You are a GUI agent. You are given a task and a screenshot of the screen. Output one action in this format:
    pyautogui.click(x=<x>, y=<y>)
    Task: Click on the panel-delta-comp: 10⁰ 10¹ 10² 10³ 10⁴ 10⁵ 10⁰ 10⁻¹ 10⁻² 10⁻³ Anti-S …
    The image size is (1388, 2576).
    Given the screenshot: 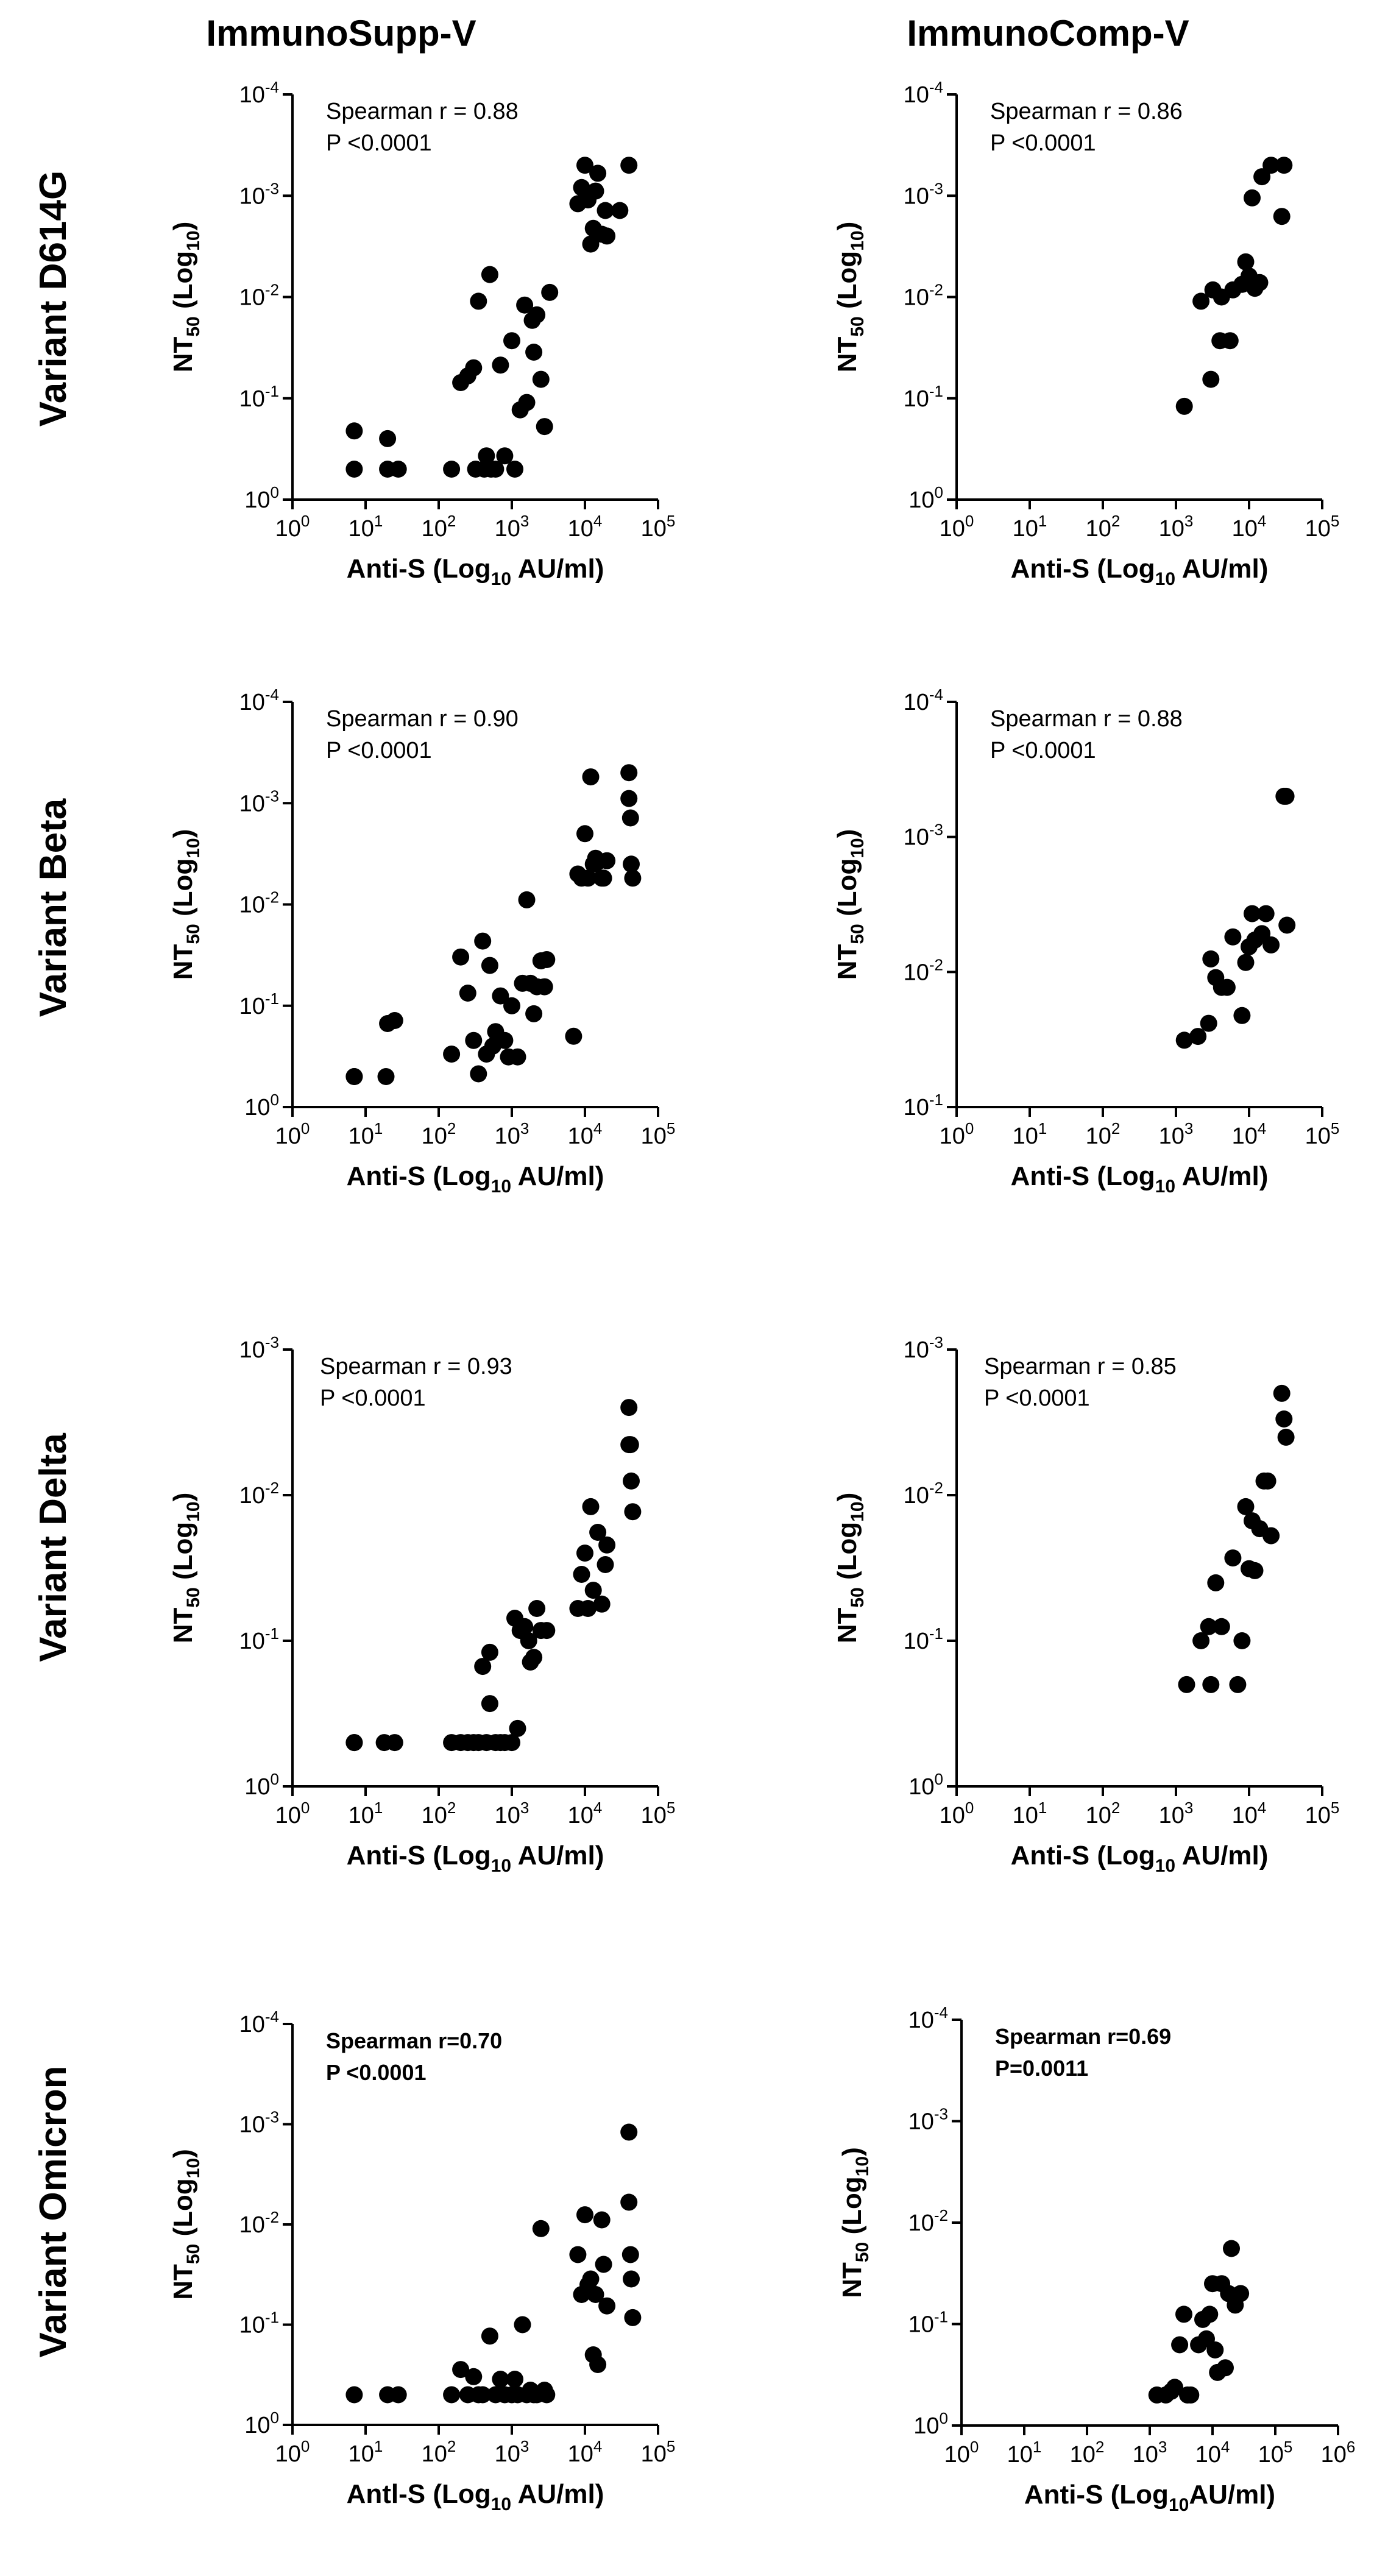 What is the action you would take?
    pyautogui.click(x=1085, y=1604)
    